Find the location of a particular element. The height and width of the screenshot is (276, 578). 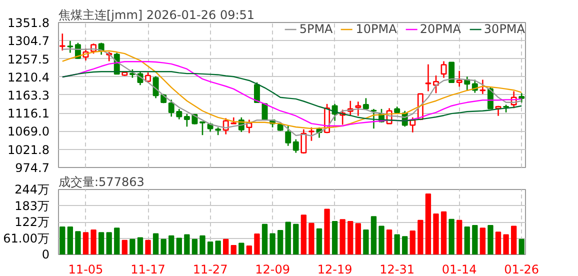

x-tick-label: 01-14 is located at coordinates (459, 269).